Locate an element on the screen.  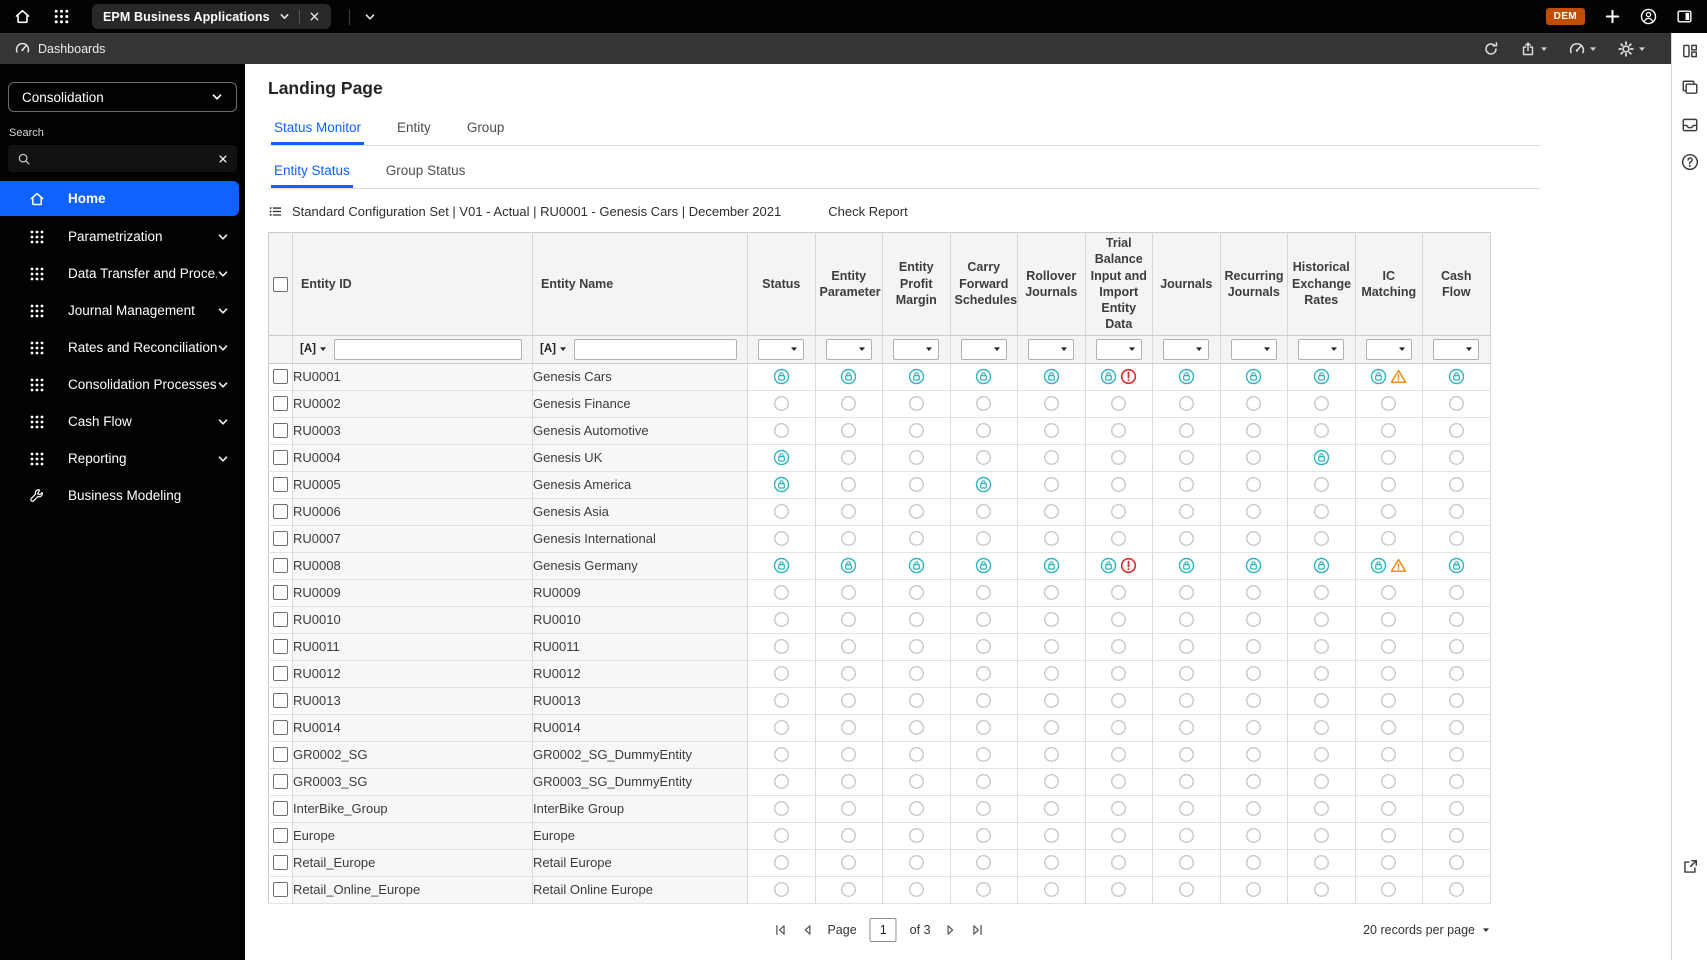
tab-status-monitor: Status Monitor is located at coordinates (318, 128).